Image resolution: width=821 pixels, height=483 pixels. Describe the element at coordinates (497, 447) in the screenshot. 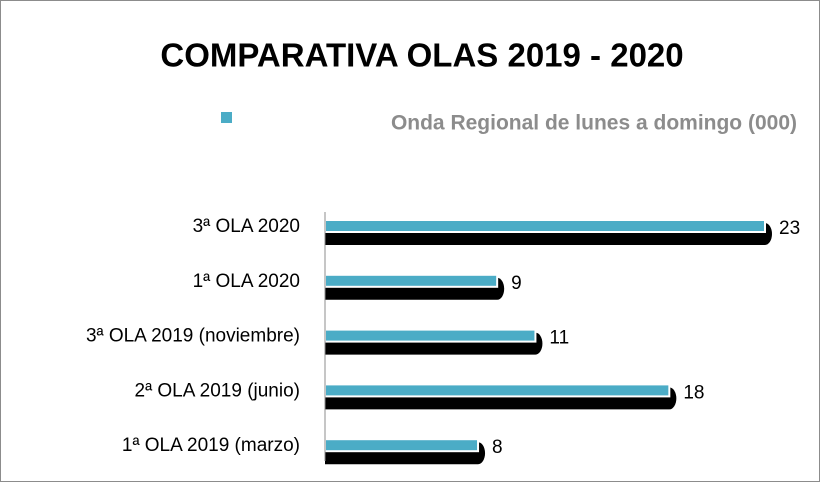

I see `data-label: 8` at that location.